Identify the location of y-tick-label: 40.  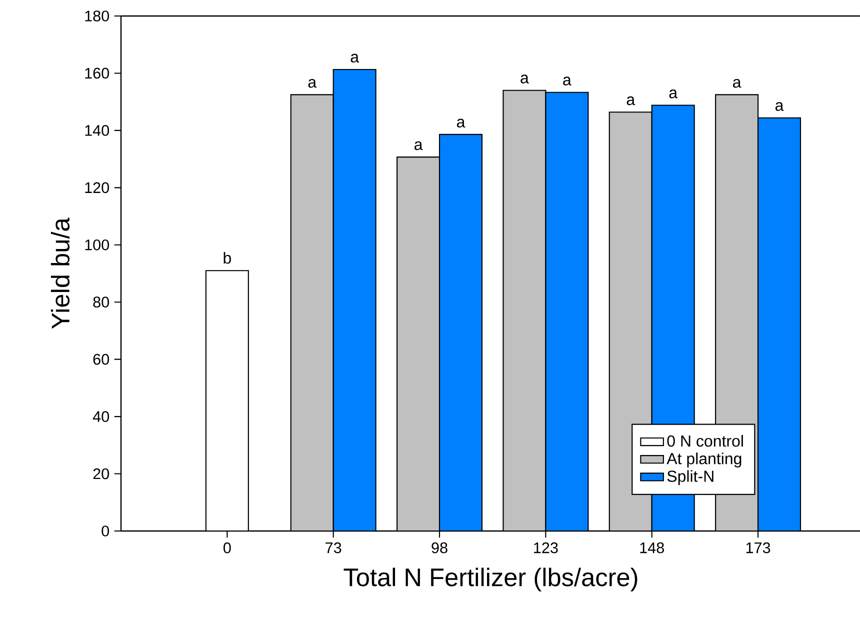
(101, 416).